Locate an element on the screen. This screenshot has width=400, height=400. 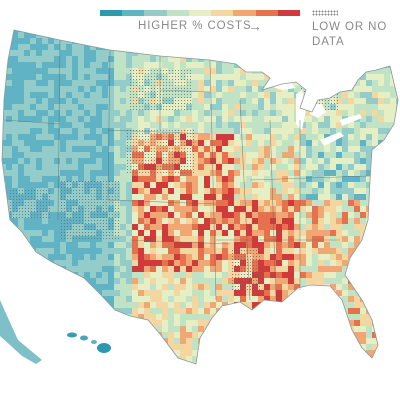
alaska-fragment is located at coordinates (21, 332).